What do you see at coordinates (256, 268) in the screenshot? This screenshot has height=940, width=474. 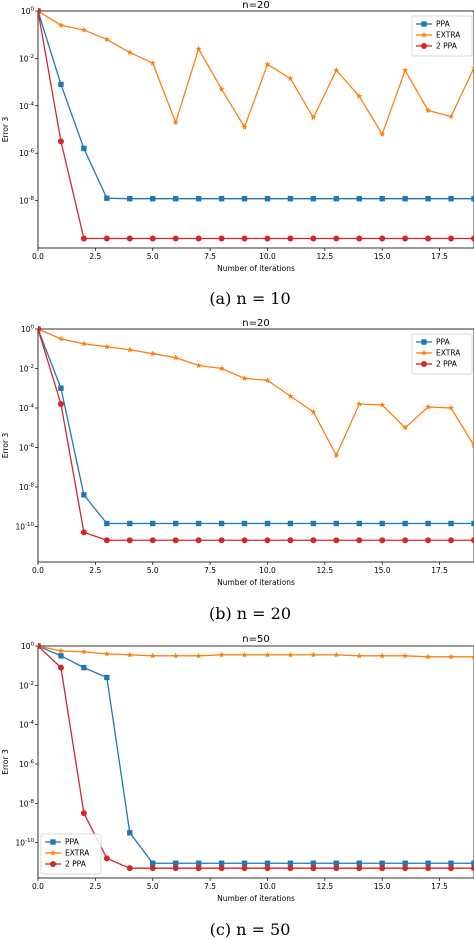 I see `x-axis-label: Number of iterations` at bounding box center [256, 268].